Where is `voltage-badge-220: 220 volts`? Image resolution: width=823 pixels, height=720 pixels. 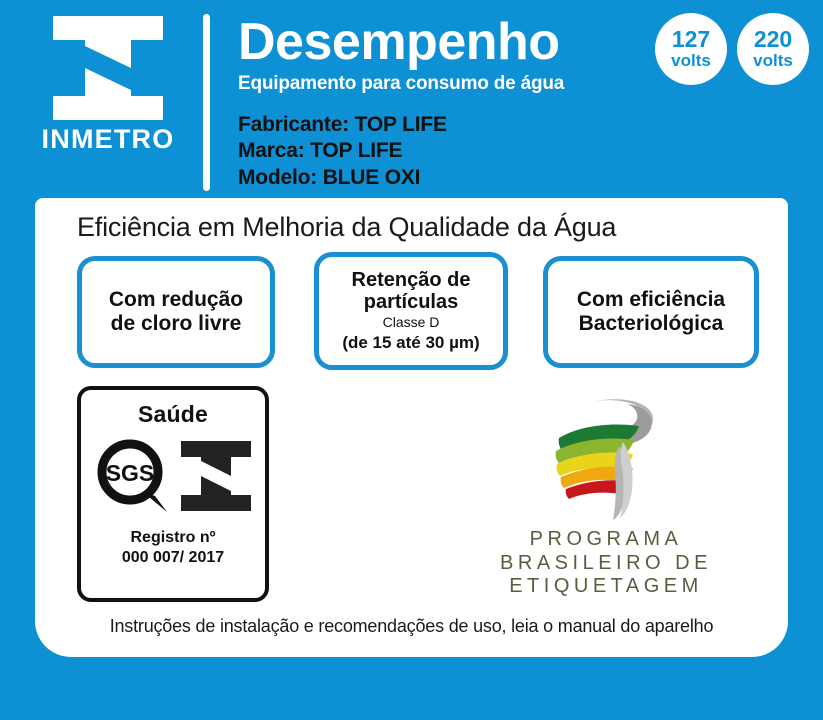
voltage-badge-220: 220 volts is located at coordinates (773, 49).